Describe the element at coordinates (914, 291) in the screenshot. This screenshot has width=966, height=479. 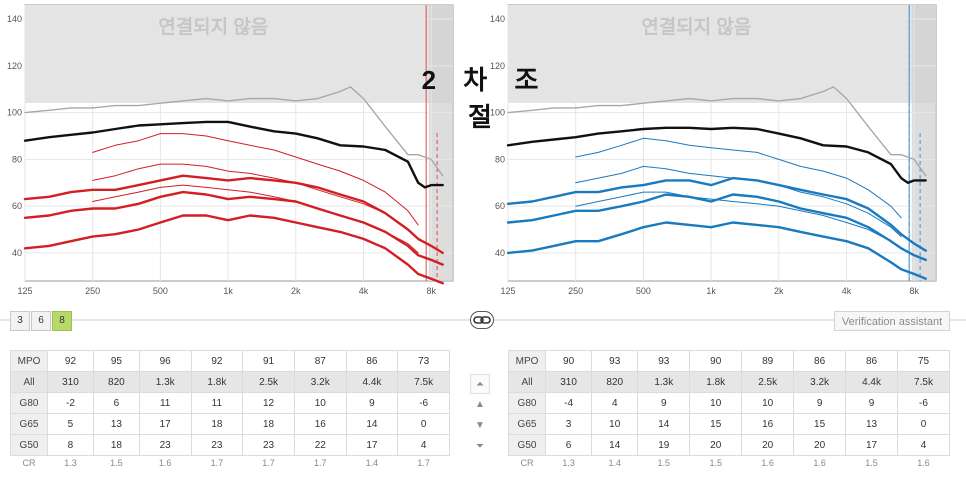
I see `x-tick-label: 8k` at that location.